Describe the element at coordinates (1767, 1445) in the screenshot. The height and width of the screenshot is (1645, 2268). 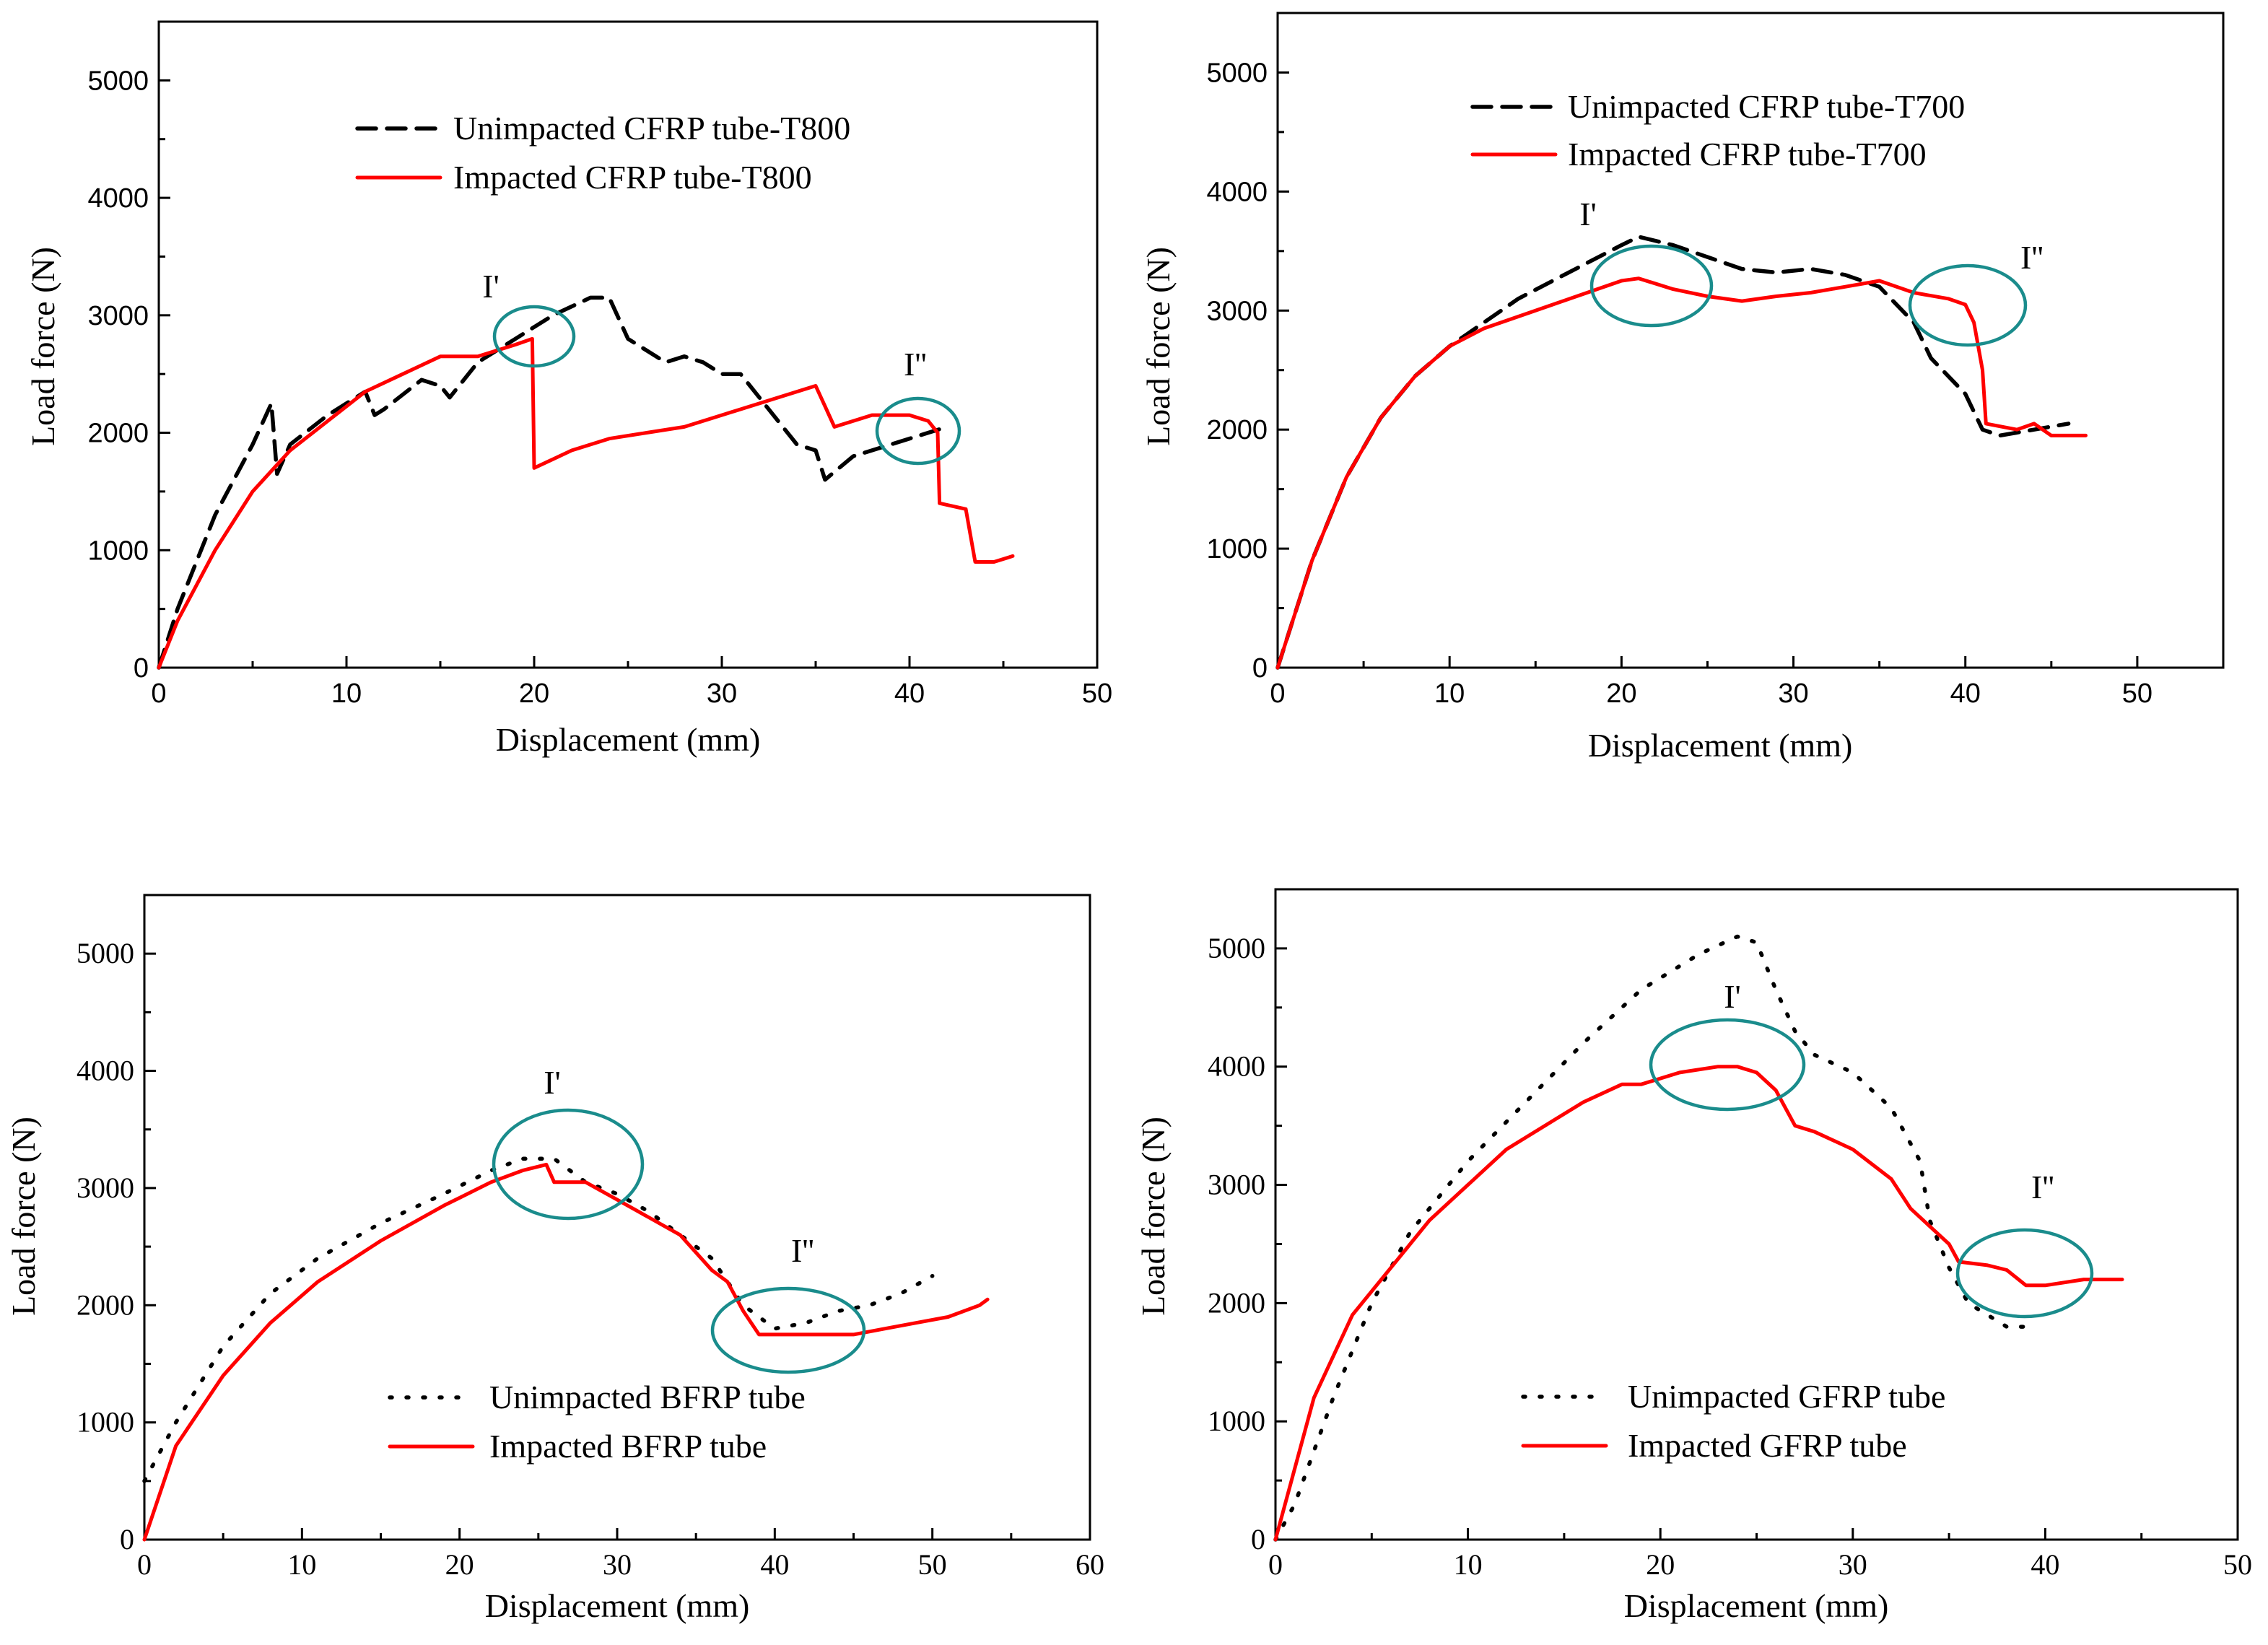
I see `legend-entry-label: Impacted GFRP tube` at that location.